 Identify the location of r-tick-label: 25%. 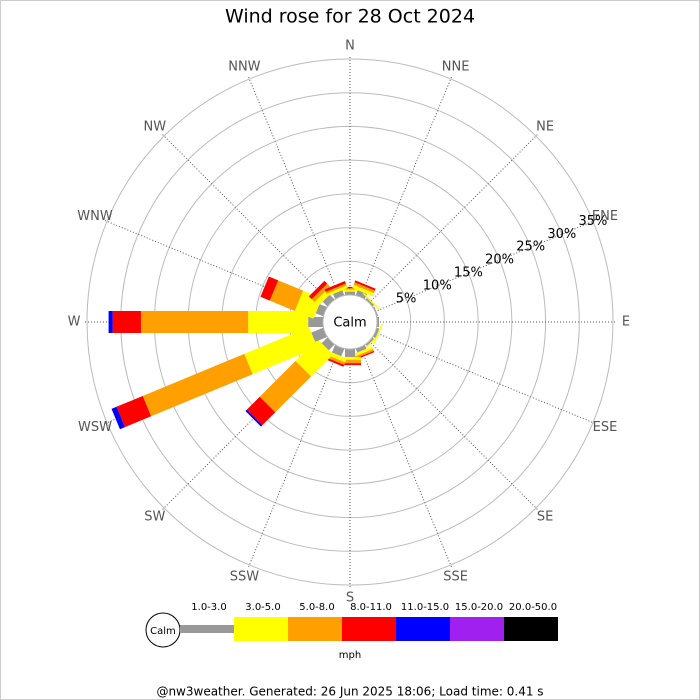
(530, 247).